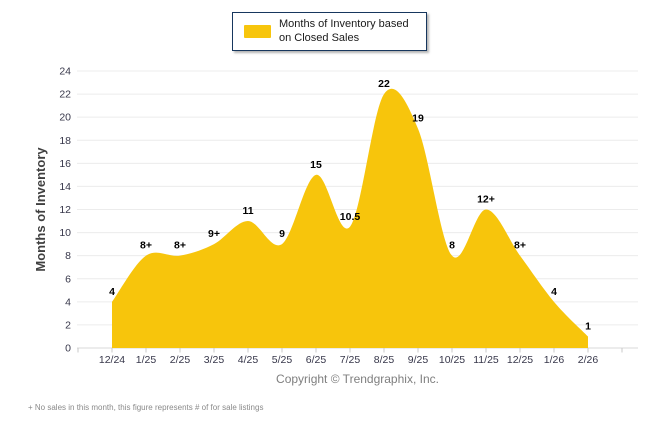 Image resolution: width=646 pixels, height=434 pixels. I want to click on x-tick-label: 12/24, so click(112, 360).